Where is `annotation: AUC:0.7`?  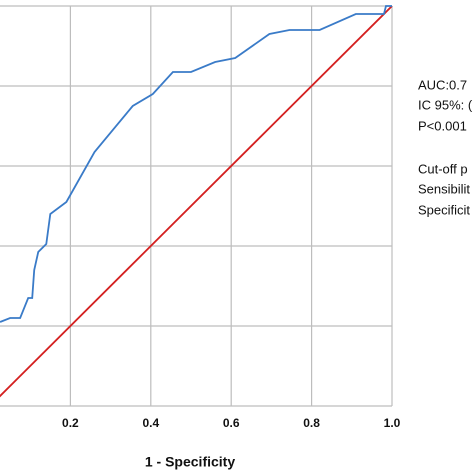 annotation: AUC:0.7 is located at coordinates (442, 84).